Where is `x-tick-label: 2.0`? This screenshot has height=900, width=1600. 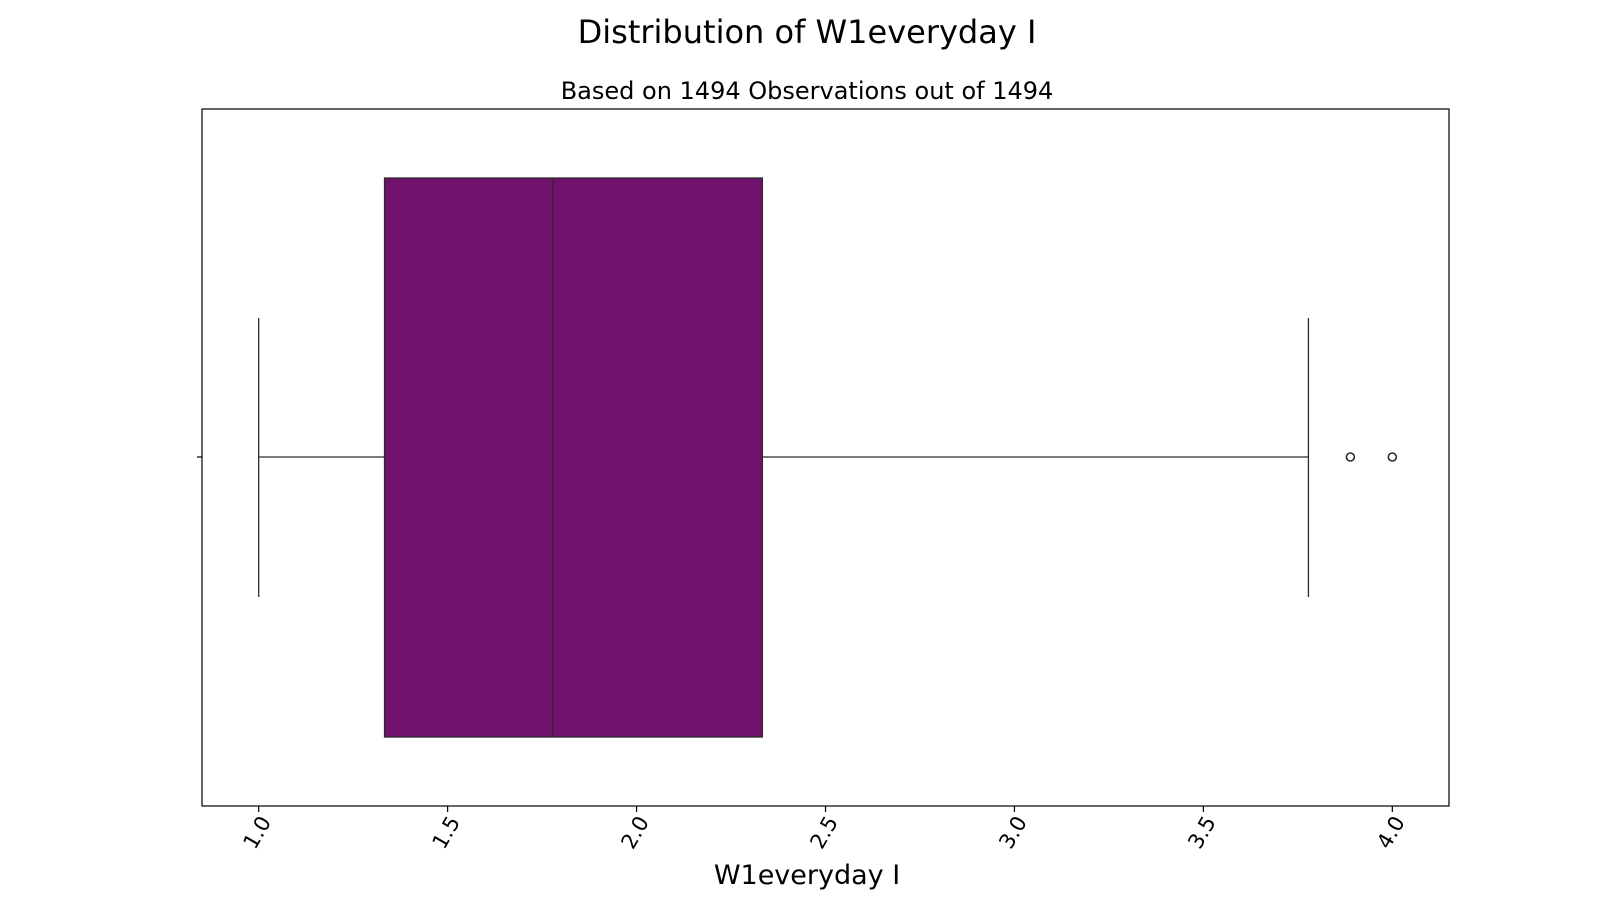 x-tick-label: 2.0 is located at coordinates (634, 832).